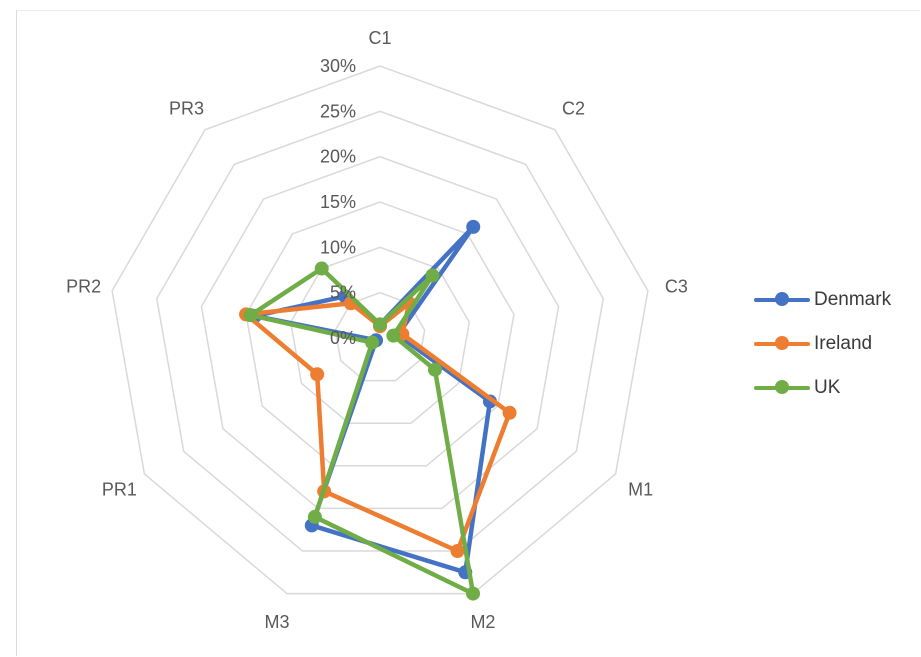  What do you see at coordinates (119, 490) in the screenshot?
I see `category-label-pr1: PR1` at bounding box center [119, 490].